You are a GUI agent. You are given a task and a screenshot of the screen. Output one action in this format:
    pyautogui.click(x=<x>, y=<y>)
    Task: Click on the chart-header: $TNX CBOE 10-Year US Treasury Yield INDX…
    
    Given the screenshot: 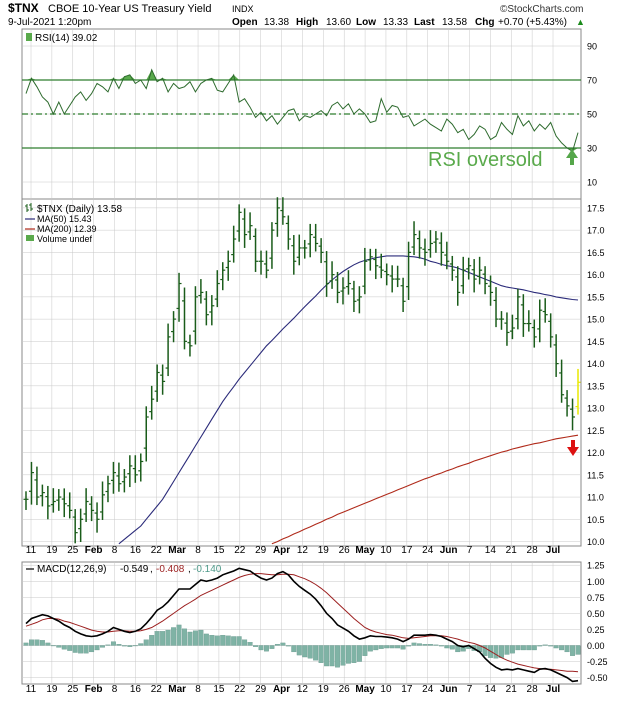 What is the action you would take?
    pyautogui.click(x=296, y=14)
    